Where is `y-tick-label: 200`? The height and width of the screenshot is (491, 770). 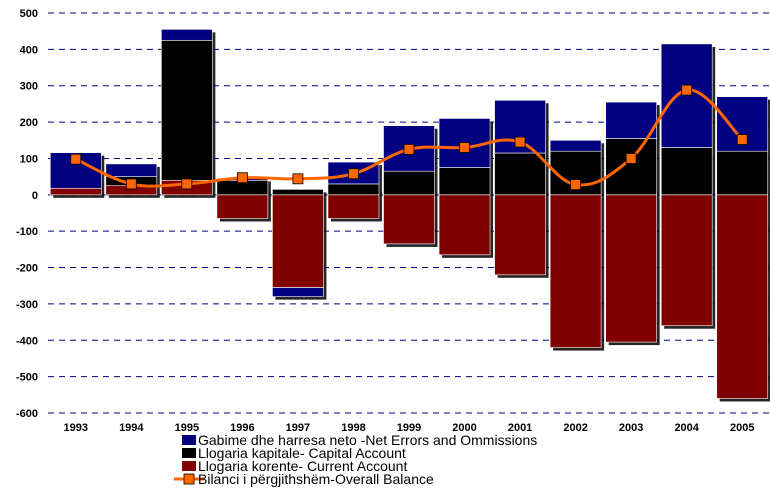
y-tick-label: 200 is located at coordinates (29, 123).